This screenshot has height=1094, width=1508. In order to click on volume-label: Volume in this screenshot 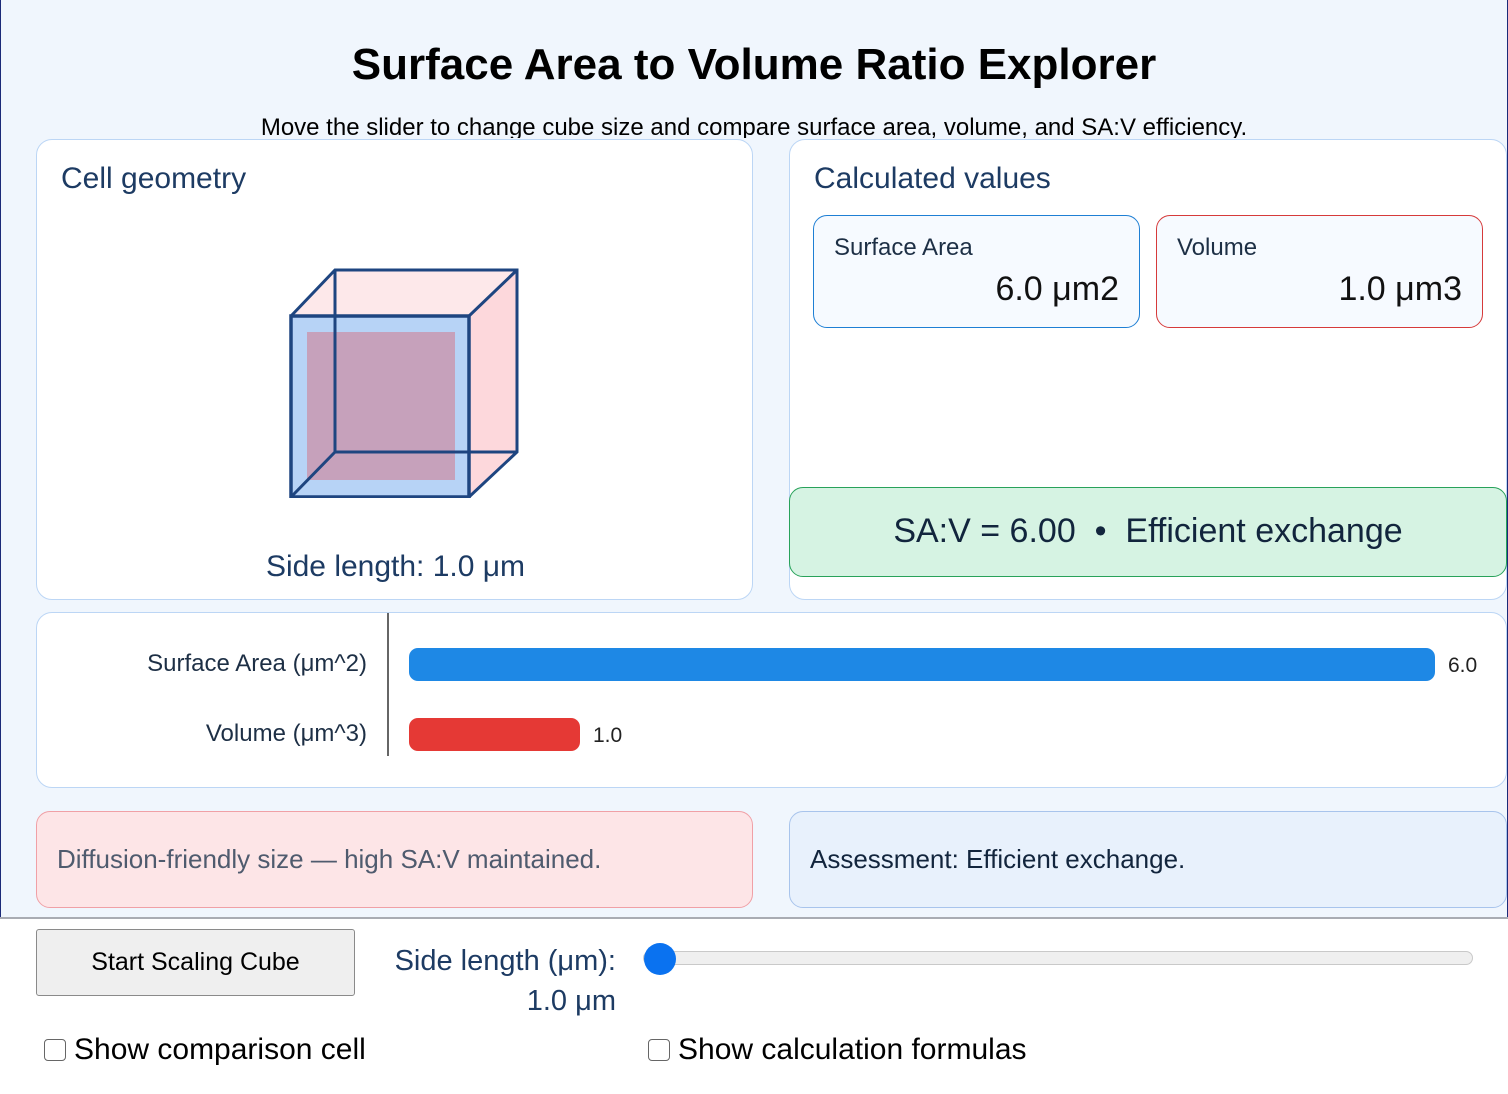, I will do `click(1217, 247)`.